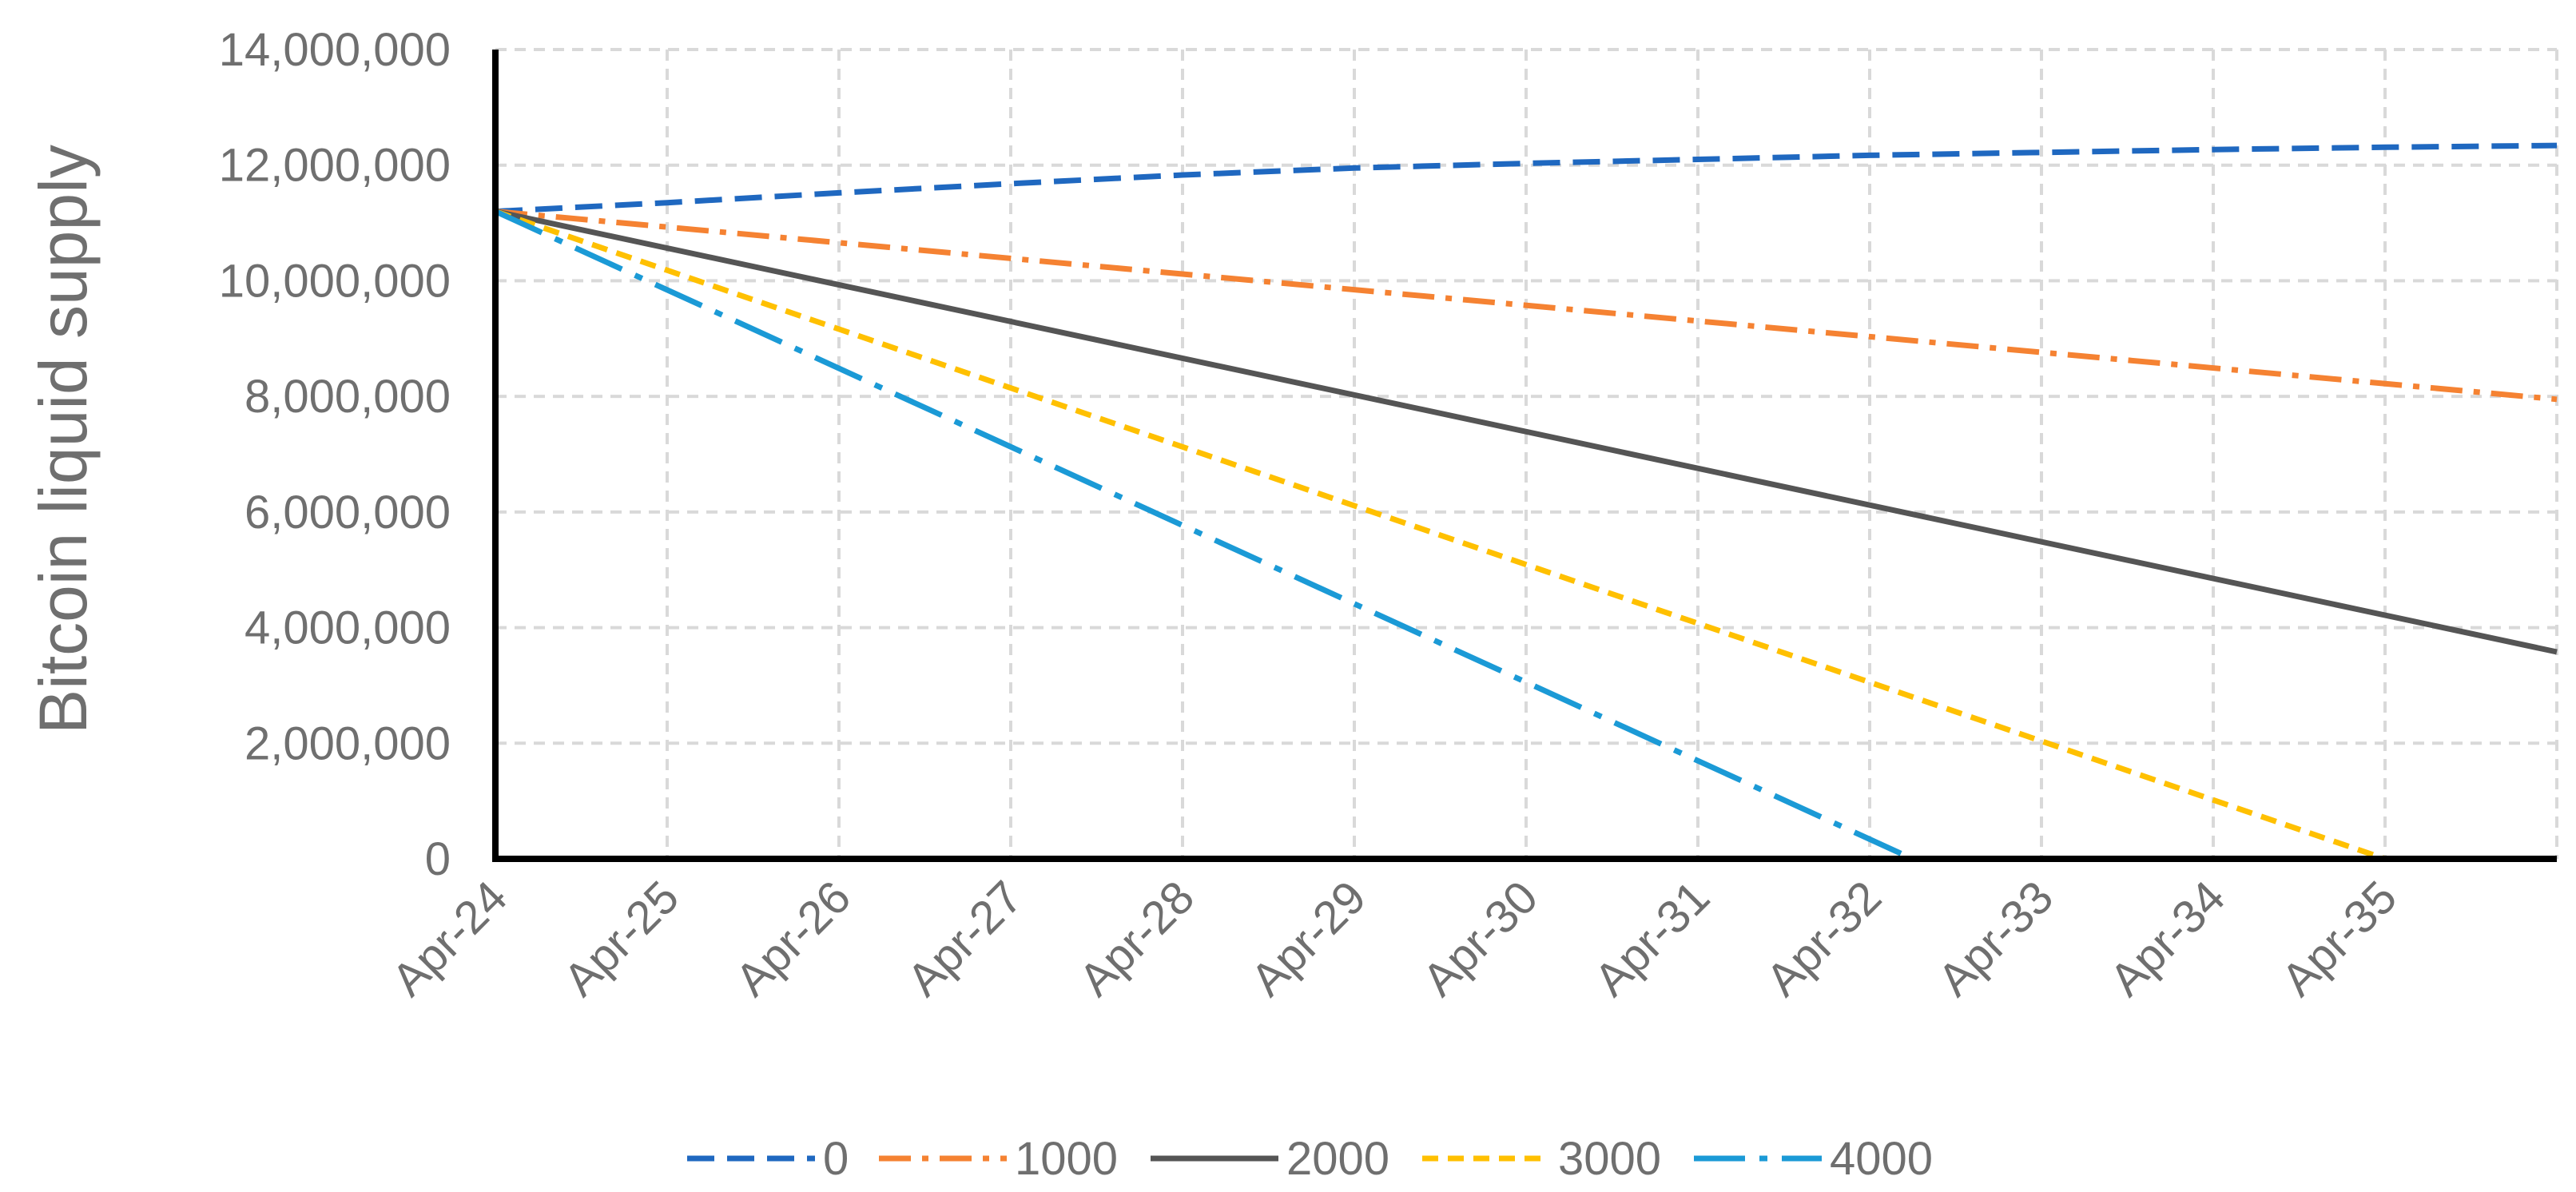  I want to click on x-tick-label: Apr-29, so click(1308, 938).